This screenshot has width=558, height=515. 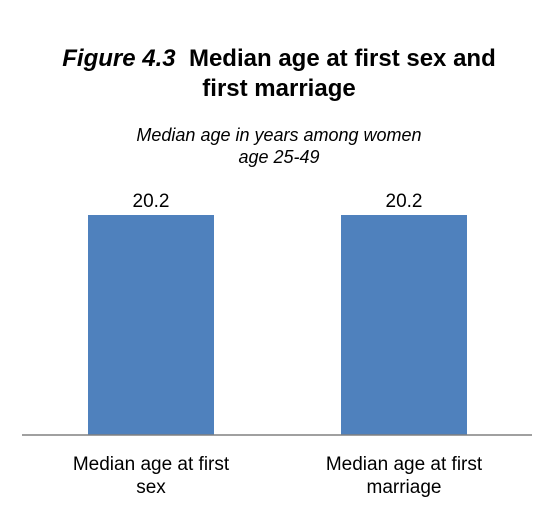 What do you see at coordinates (404, 487) in the screenshot?
I see `category-label-1-line-1: marriage` at bounding box center [404, 487].